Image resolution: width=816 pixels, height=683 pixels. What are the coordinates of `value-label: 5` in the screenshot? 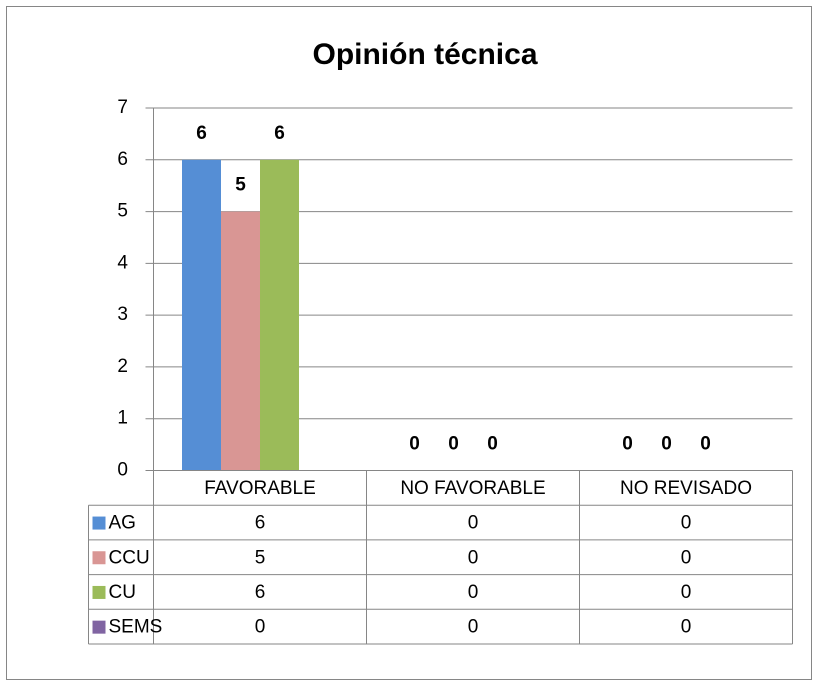 It's located at (240, 185).